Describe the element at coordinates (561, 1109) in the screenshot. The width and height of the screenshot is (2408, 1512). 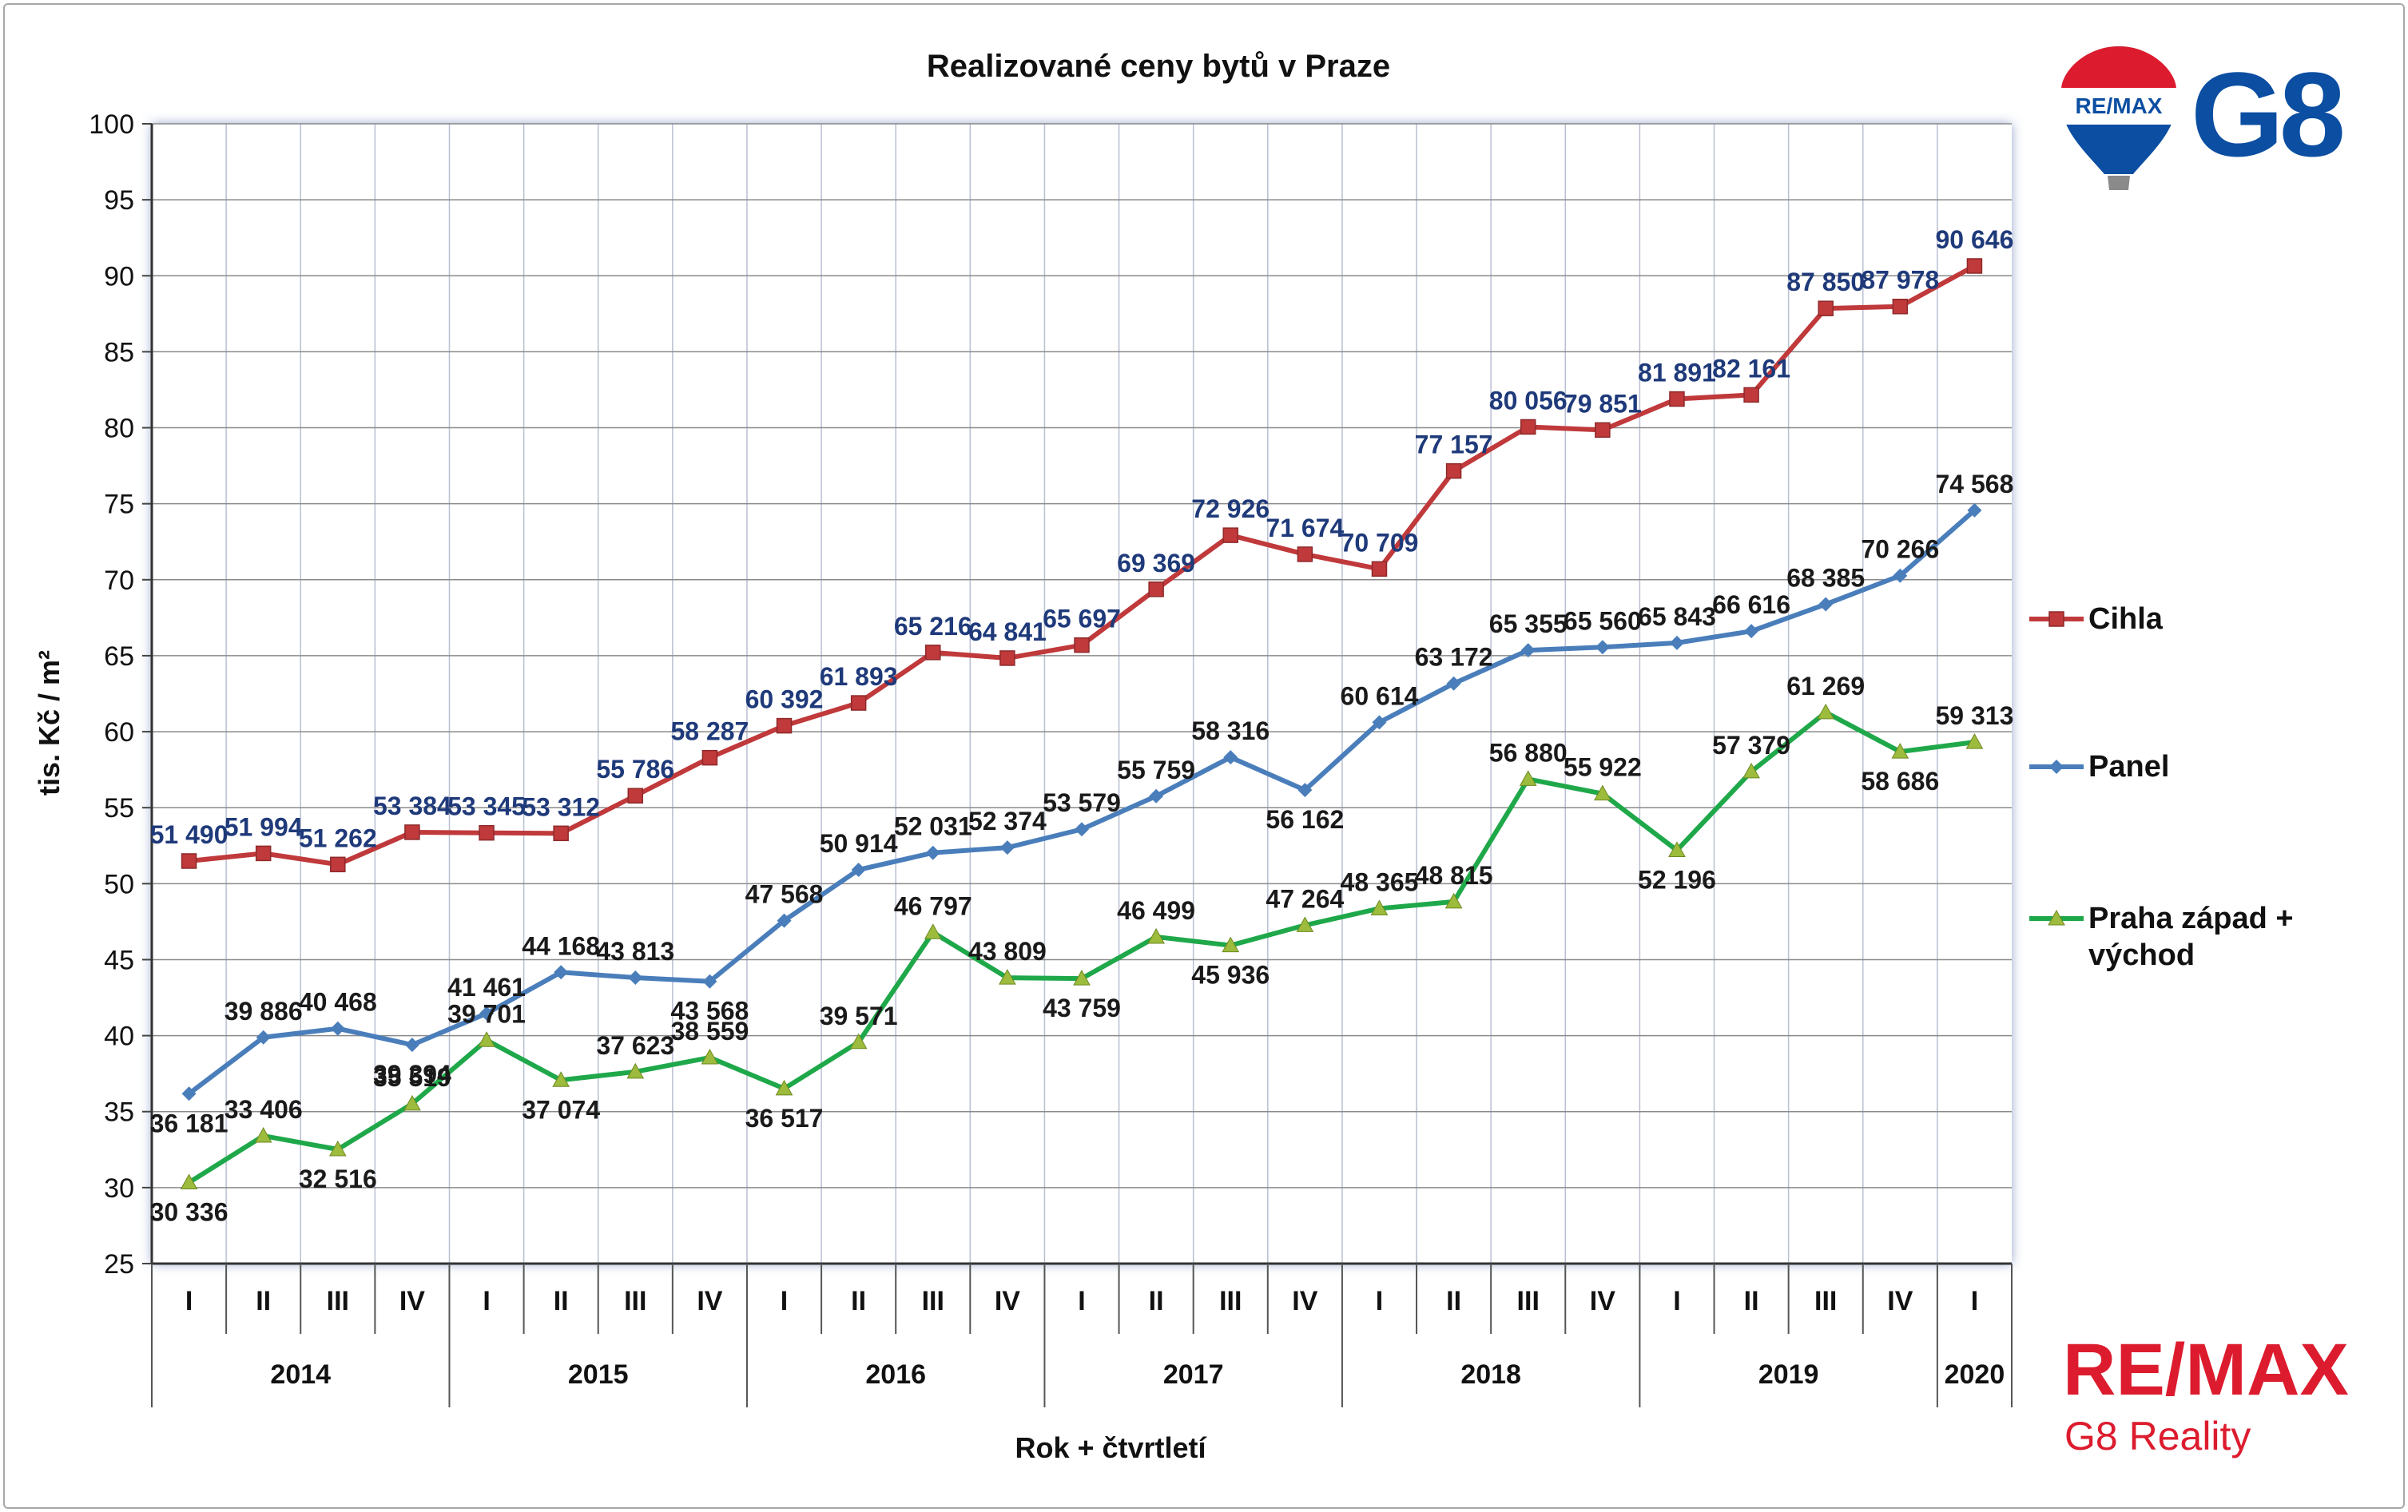
I see `data-label: 37 074` at that location.